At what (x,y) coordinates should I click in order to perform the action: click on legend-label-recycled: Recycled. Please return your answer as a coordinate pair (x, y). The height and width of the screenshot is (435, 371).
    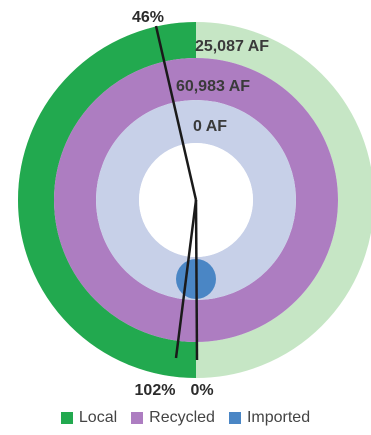
    Looking at the image, I should click on (182, 417).